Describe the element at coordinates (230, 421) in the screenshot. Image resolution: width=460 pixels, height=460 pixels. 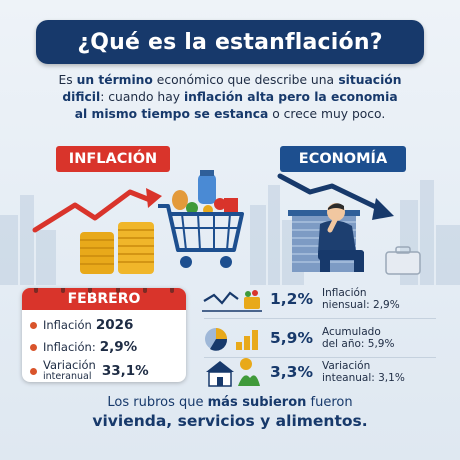
I see `footer-highlight: vivienda, servicios y alimentos.` at that location.